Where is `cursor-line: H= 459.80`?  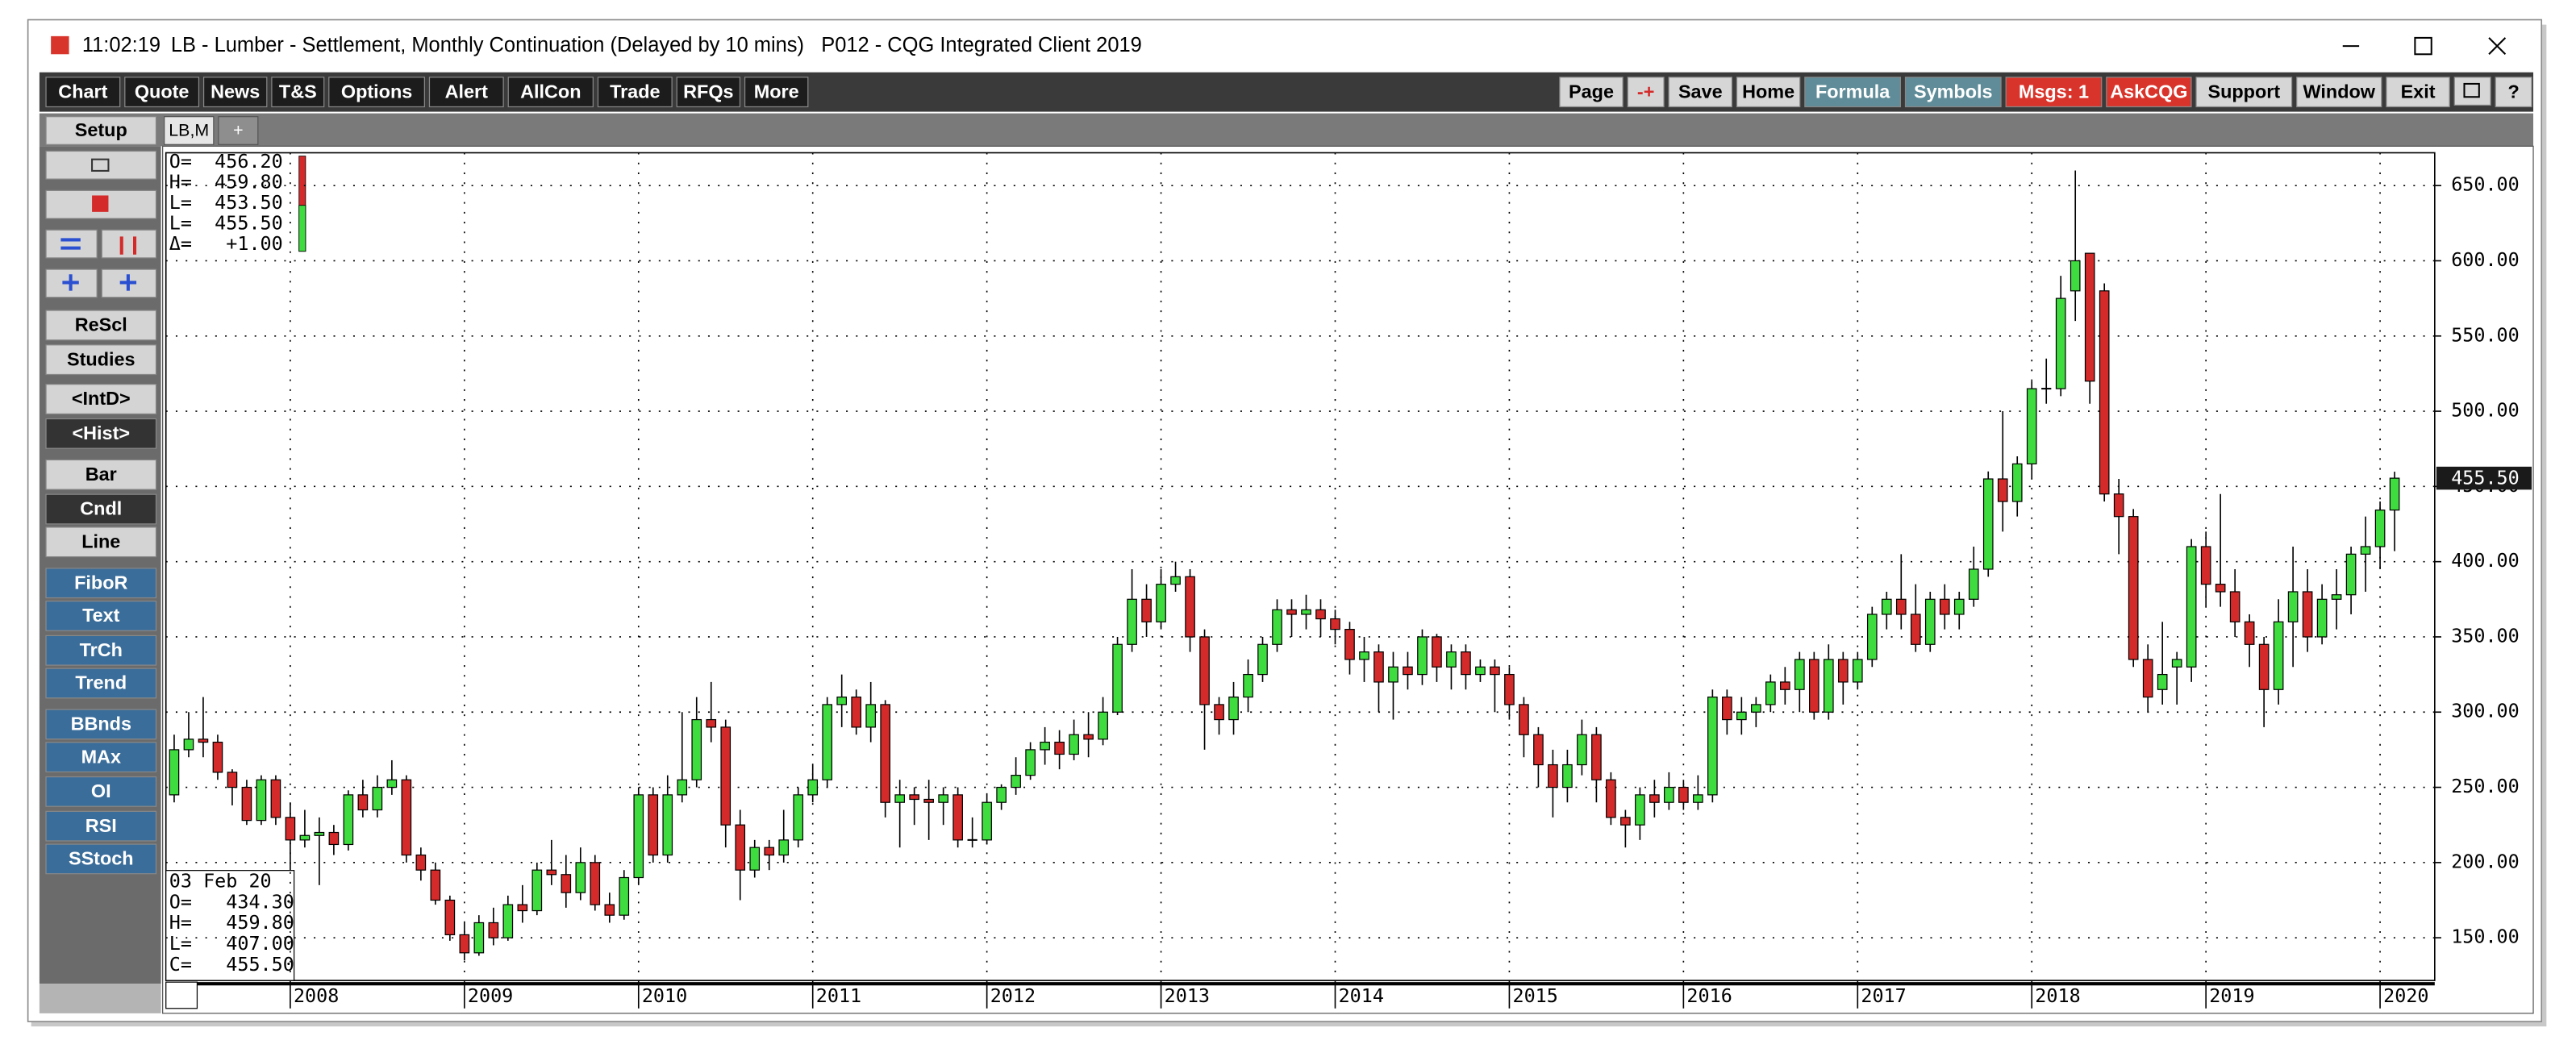
cursor-line: H= 459.80 is located at coordinates (231, 923).